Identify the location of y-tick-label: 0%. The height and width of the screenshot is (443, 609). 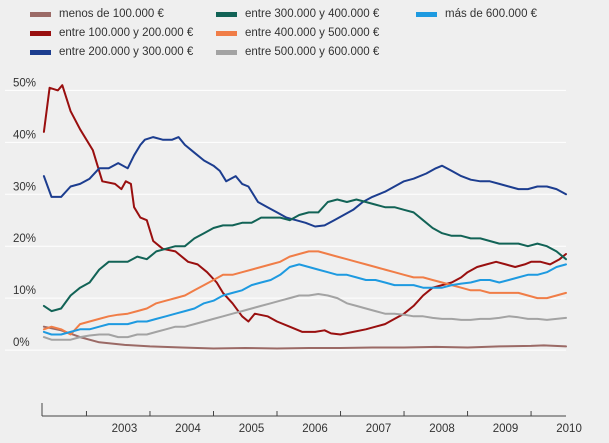
(21, 343).